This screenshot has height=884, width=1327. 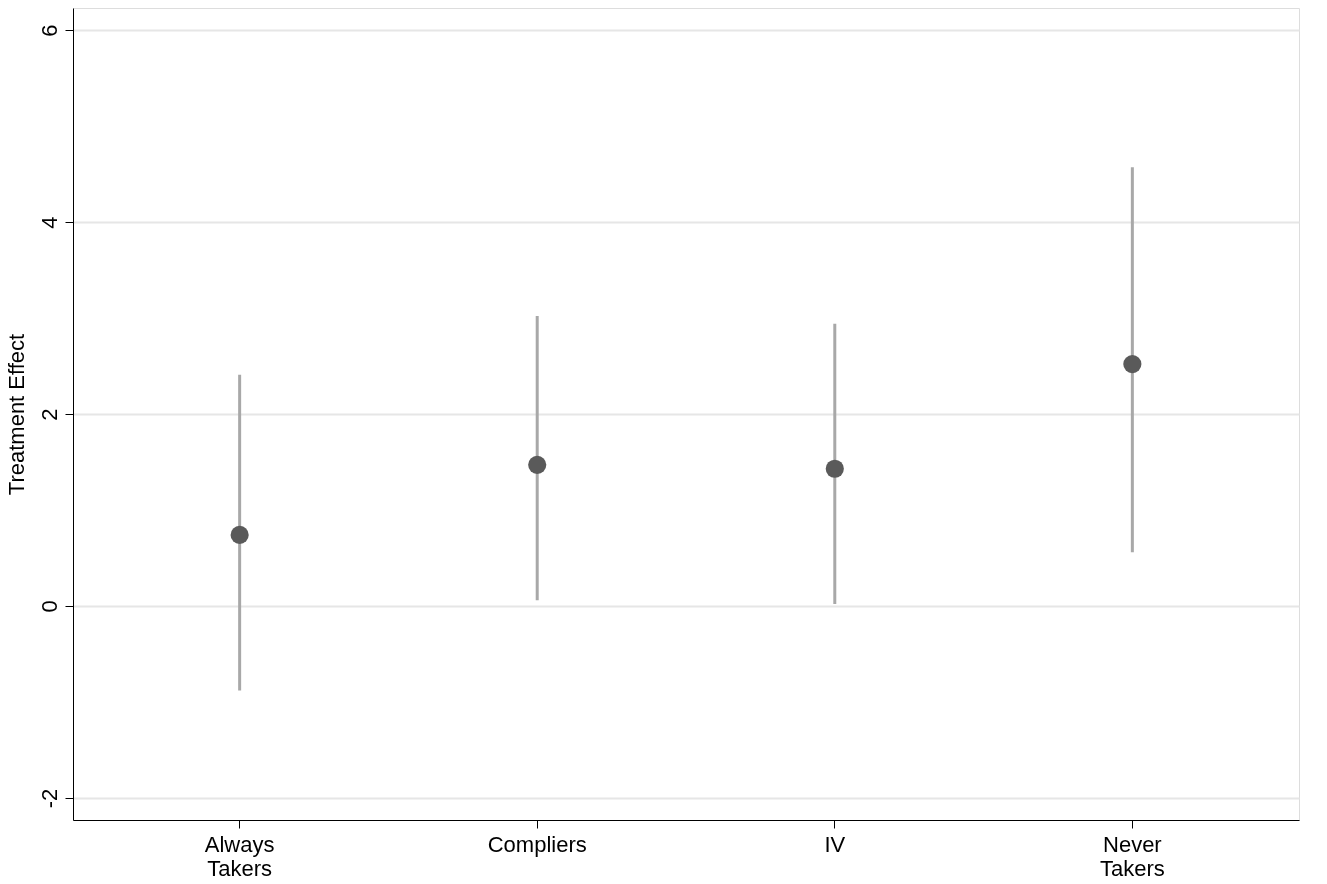 What do you see at coordinates (537, 844) in the screenshot?
I see `x-tick-label: Compliers` at bounding box center [537, 844].